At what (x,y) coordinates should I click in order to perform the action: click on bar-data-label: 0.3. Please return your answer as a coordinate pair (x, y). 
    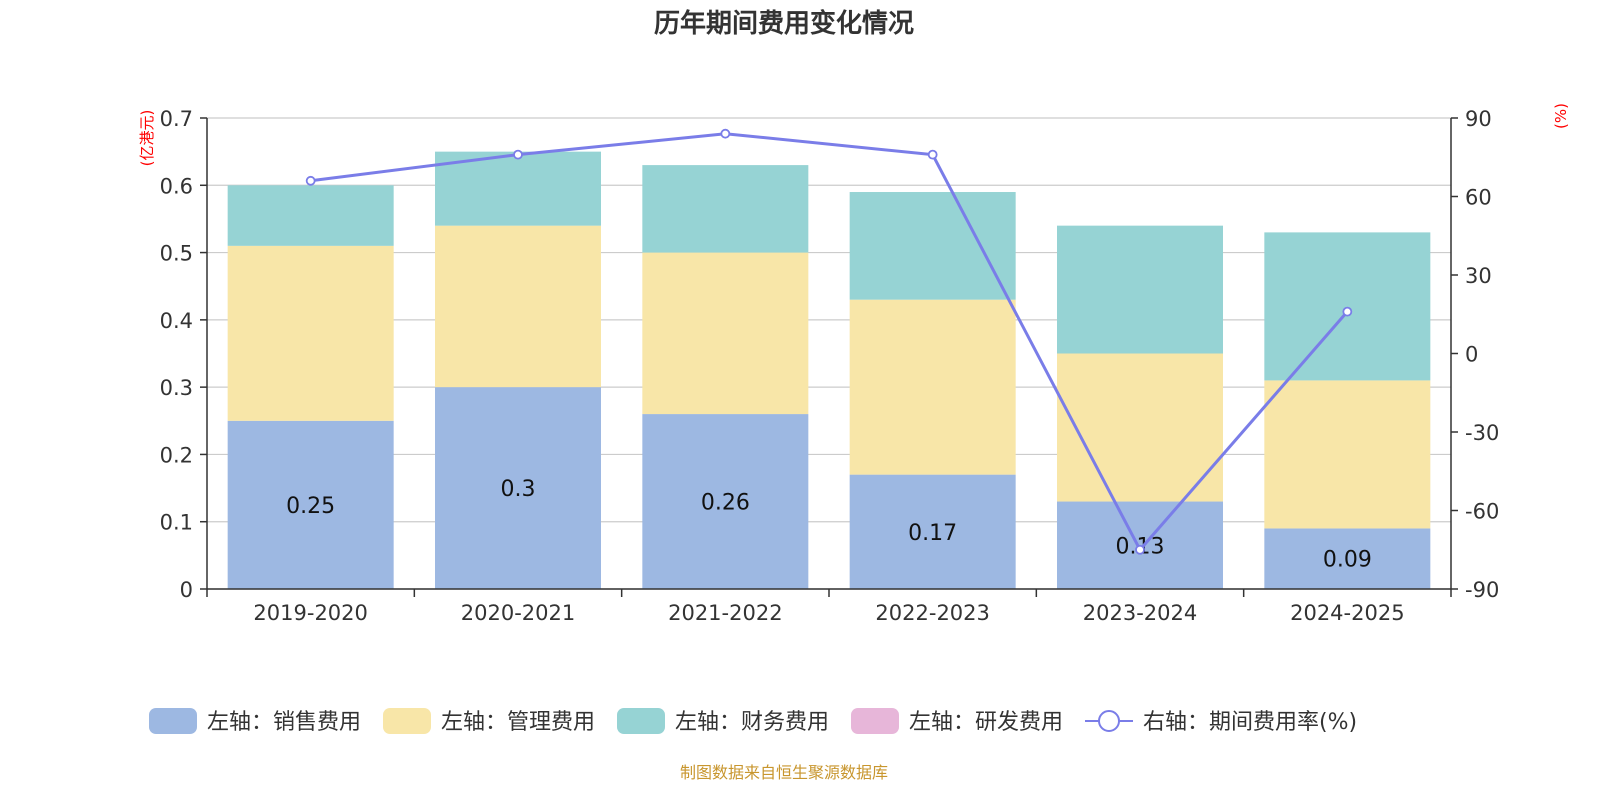
    Looking at the image, I should click on (518, 489).